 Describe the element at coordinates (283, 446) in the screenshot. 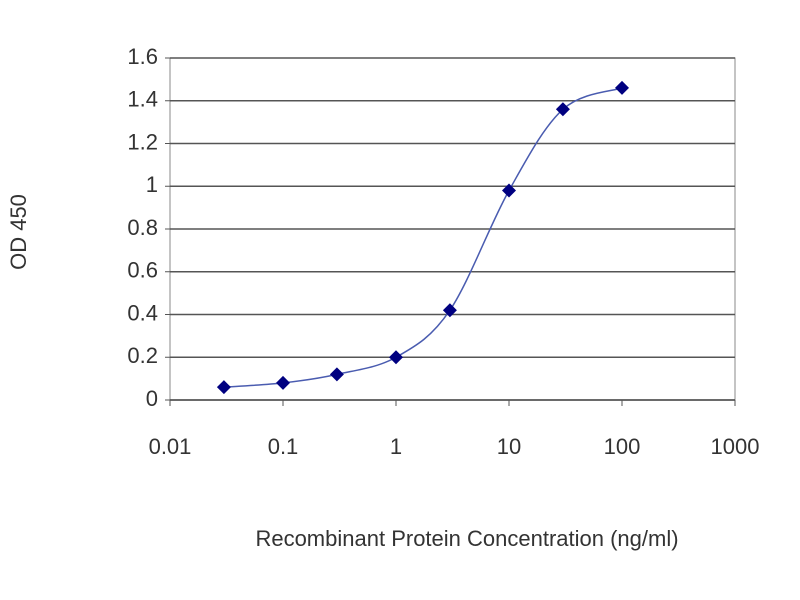

I see `x-tick-label: 0.1` at that location.